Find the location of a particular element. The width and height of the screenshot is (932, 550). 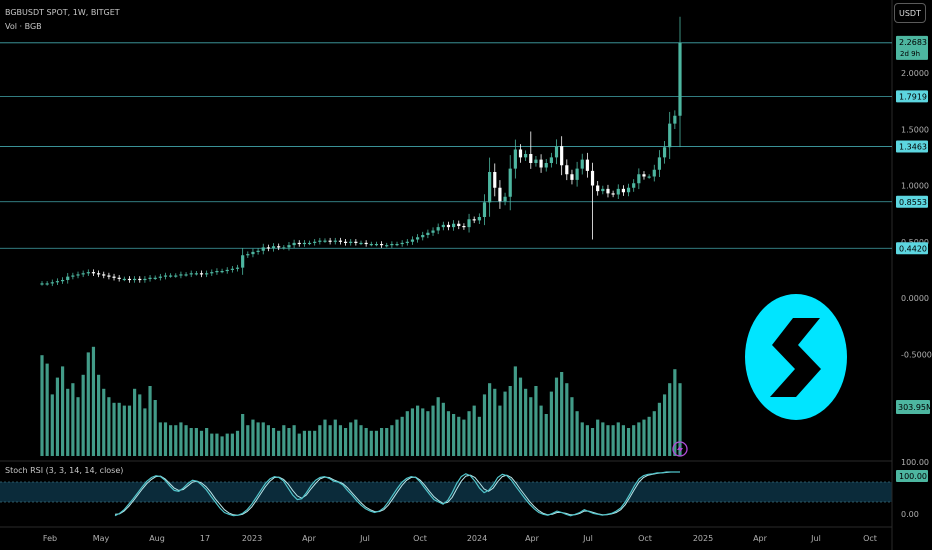

lightning-icon is located at coordinates (680, 449).